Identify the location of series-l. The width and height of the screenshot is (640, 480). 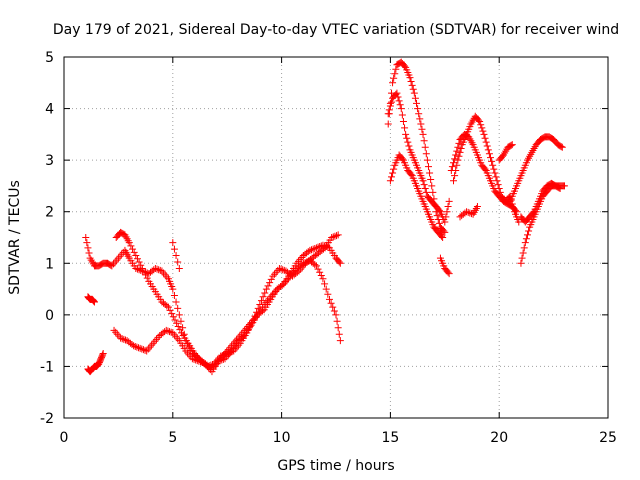
(484, 173).